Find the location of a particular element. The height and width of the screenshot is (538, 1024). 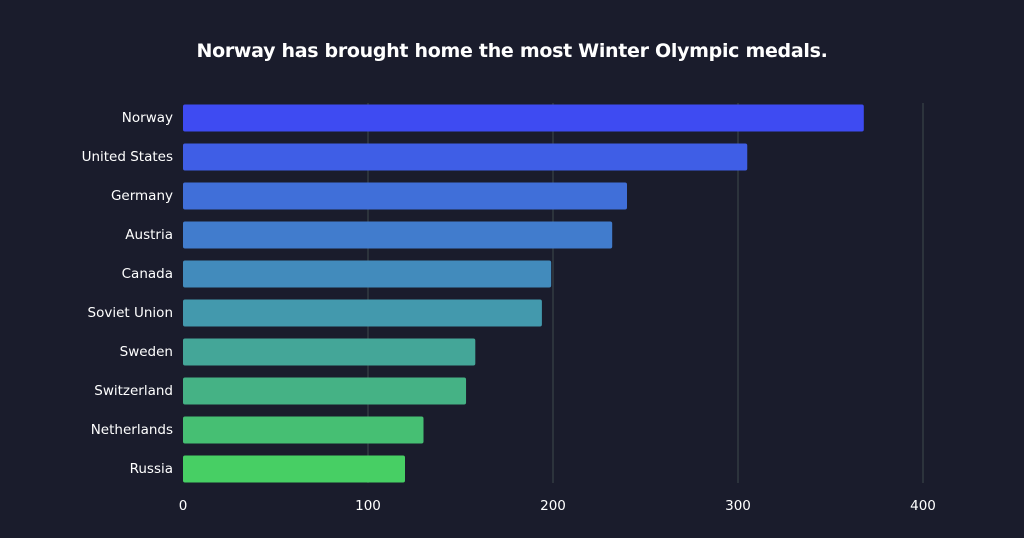

bar-norway is located at coordinates (523, 118).